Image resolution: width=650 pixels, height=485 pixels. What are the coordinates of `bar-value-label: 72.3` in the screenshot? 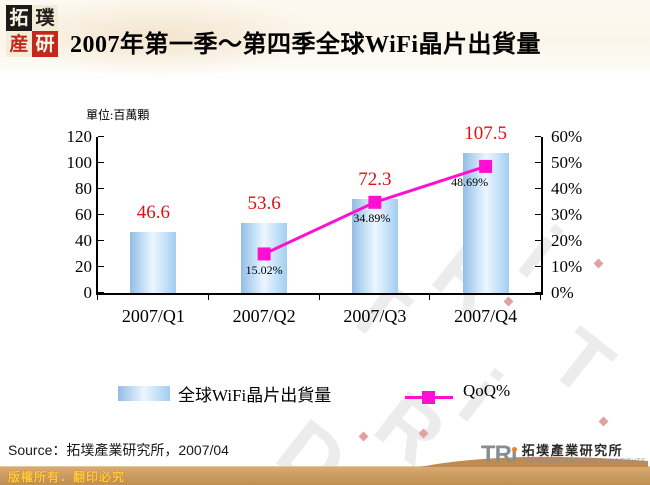 It's located at (375, 179).